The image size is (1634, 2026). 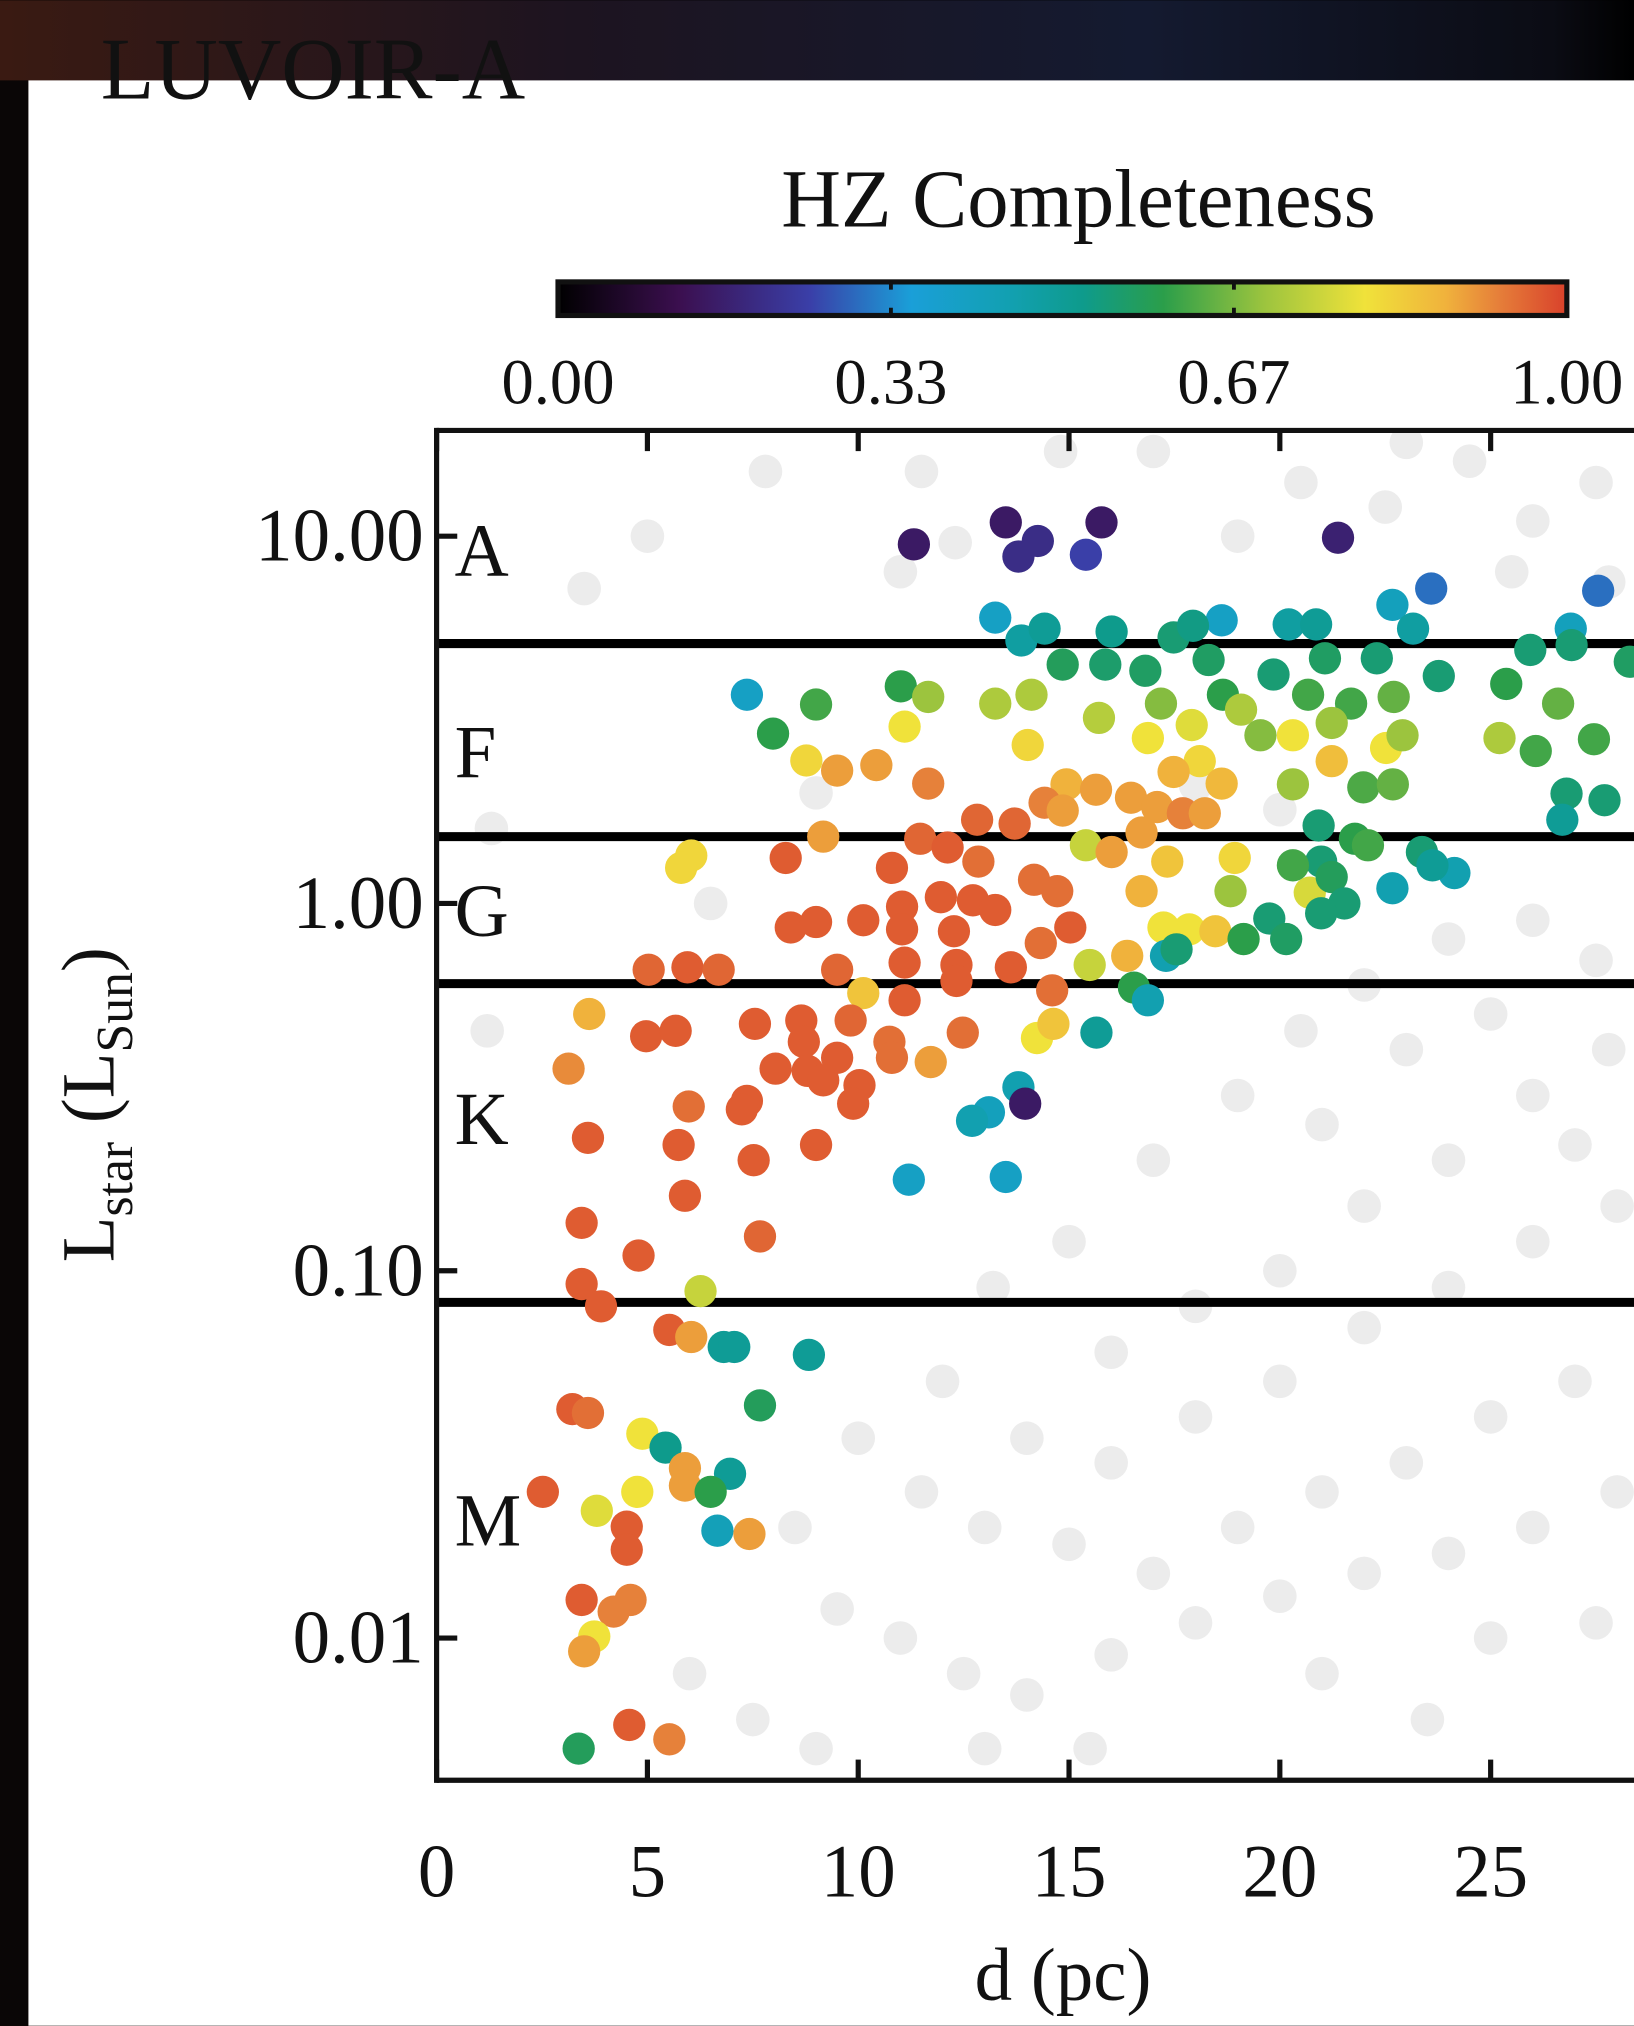 What do you see at coordinates (115, 1179) in the screenshot?
I see `y-label-sub: star` at bounding box center [115, 1179].